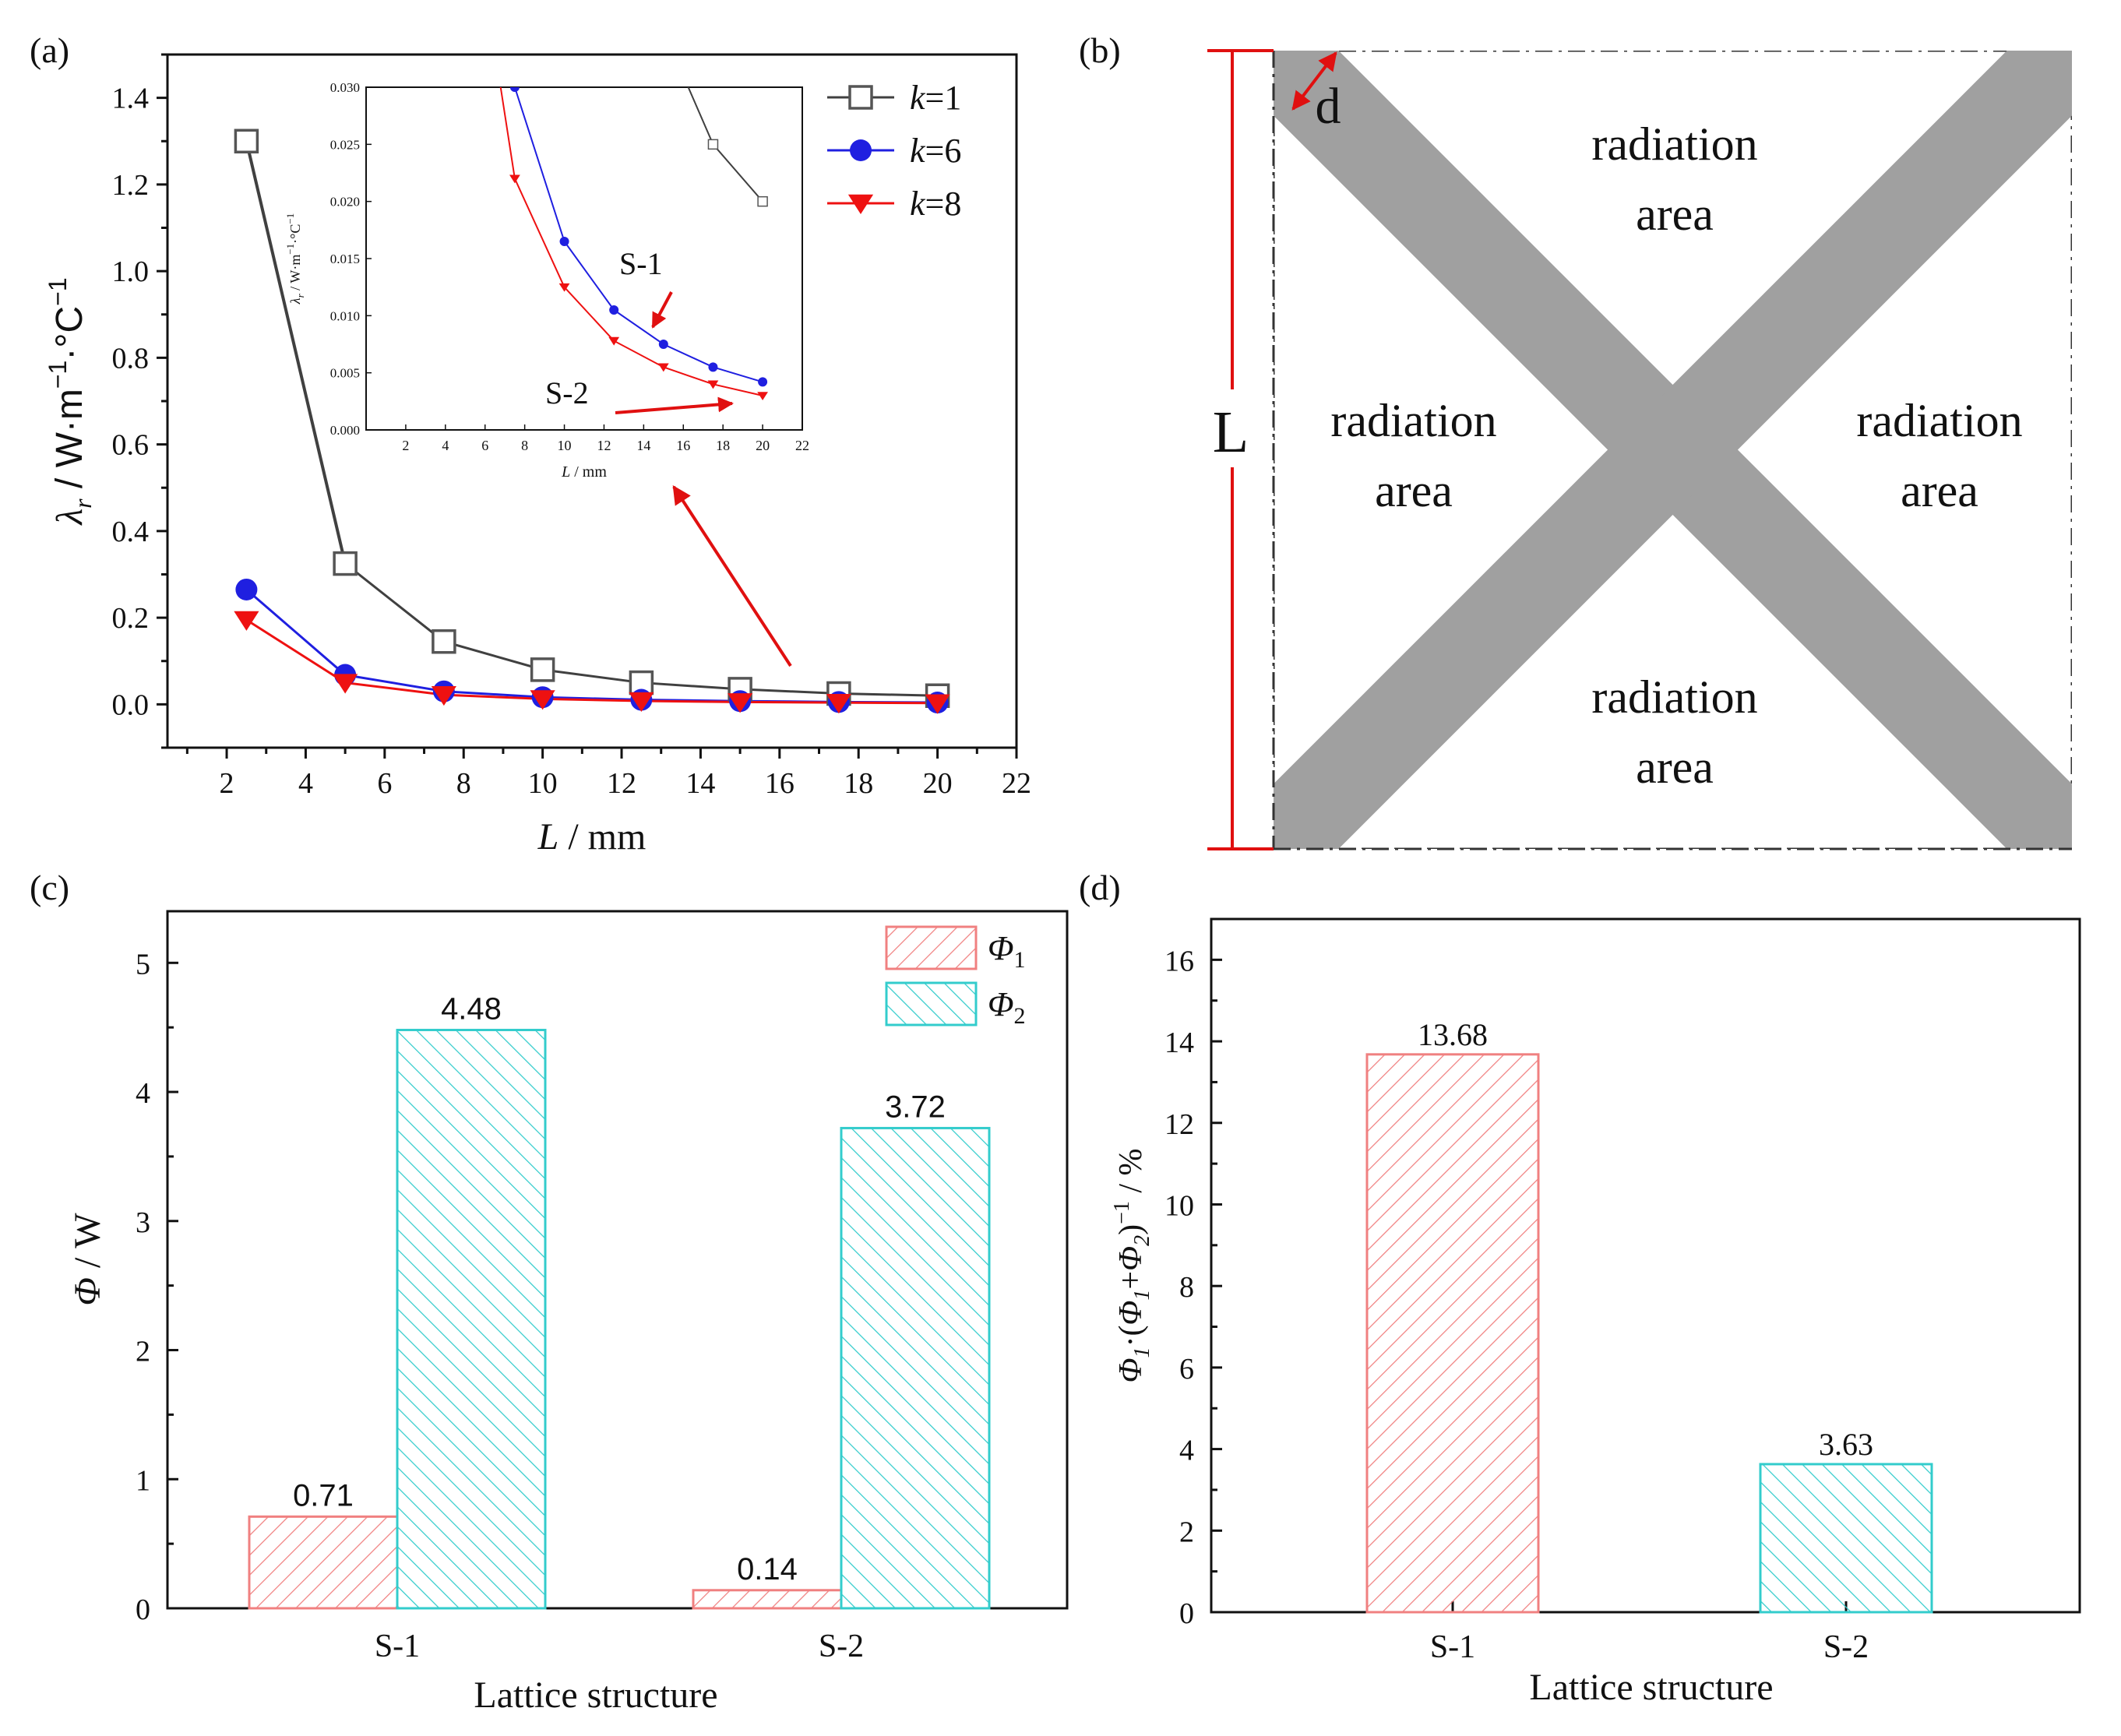 This screenshot has height=1736, width=2121. Describe the element at coordinates (1675, 214) in the screenshot. I see `region-top-label-2: area` at that location.